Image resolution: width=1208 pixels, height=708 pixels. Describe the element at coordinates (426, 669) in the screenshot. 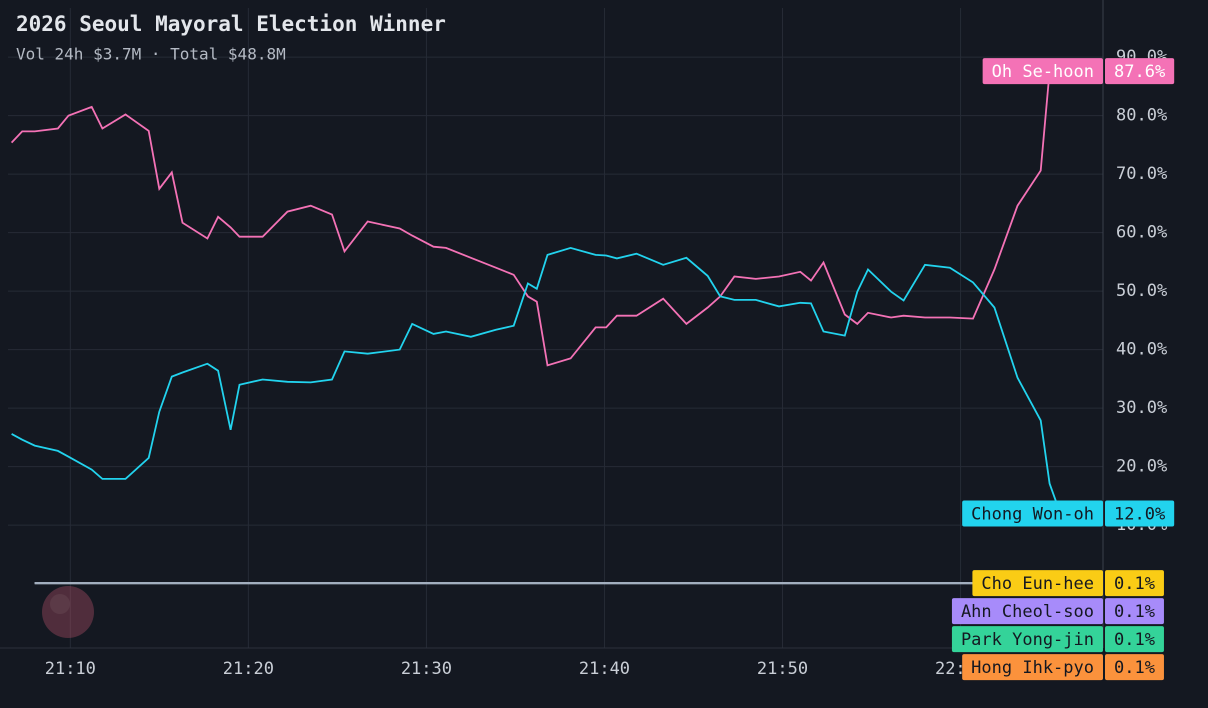

I see `x-tick-label: 21:30` at that location.